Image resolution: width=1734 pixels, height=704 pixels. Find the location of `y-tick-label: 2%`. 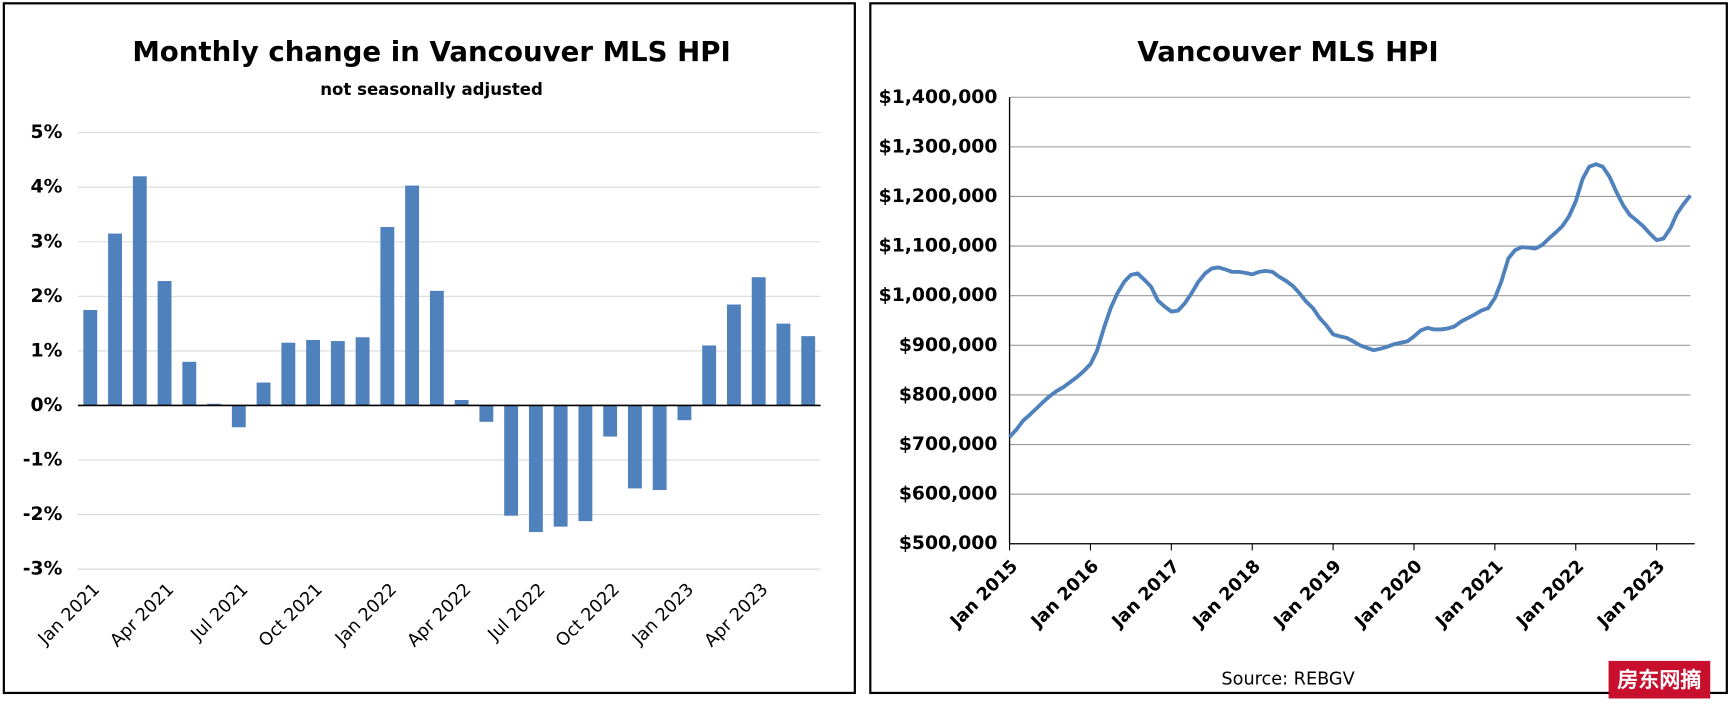

y-tick-label: 2% is located at coordinates (47, 296).